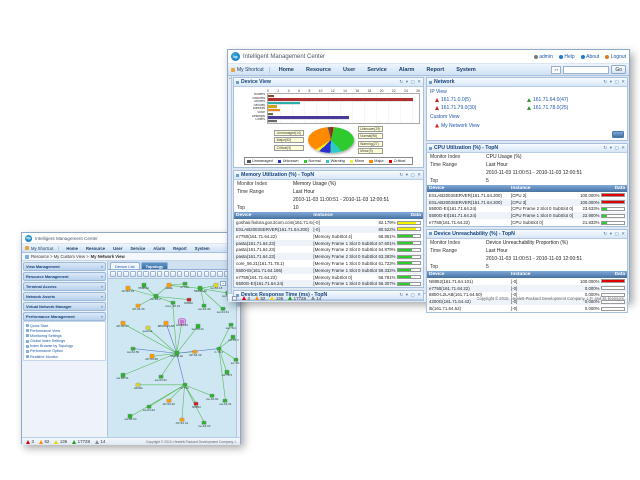 This screenshot has height=480, width=640. What do you see at coordinates (64, 306) in the screenshot?
I see `sidebar-item-virtual-network-manager: Virtual Network Manager` at bounding box center [64, 306].